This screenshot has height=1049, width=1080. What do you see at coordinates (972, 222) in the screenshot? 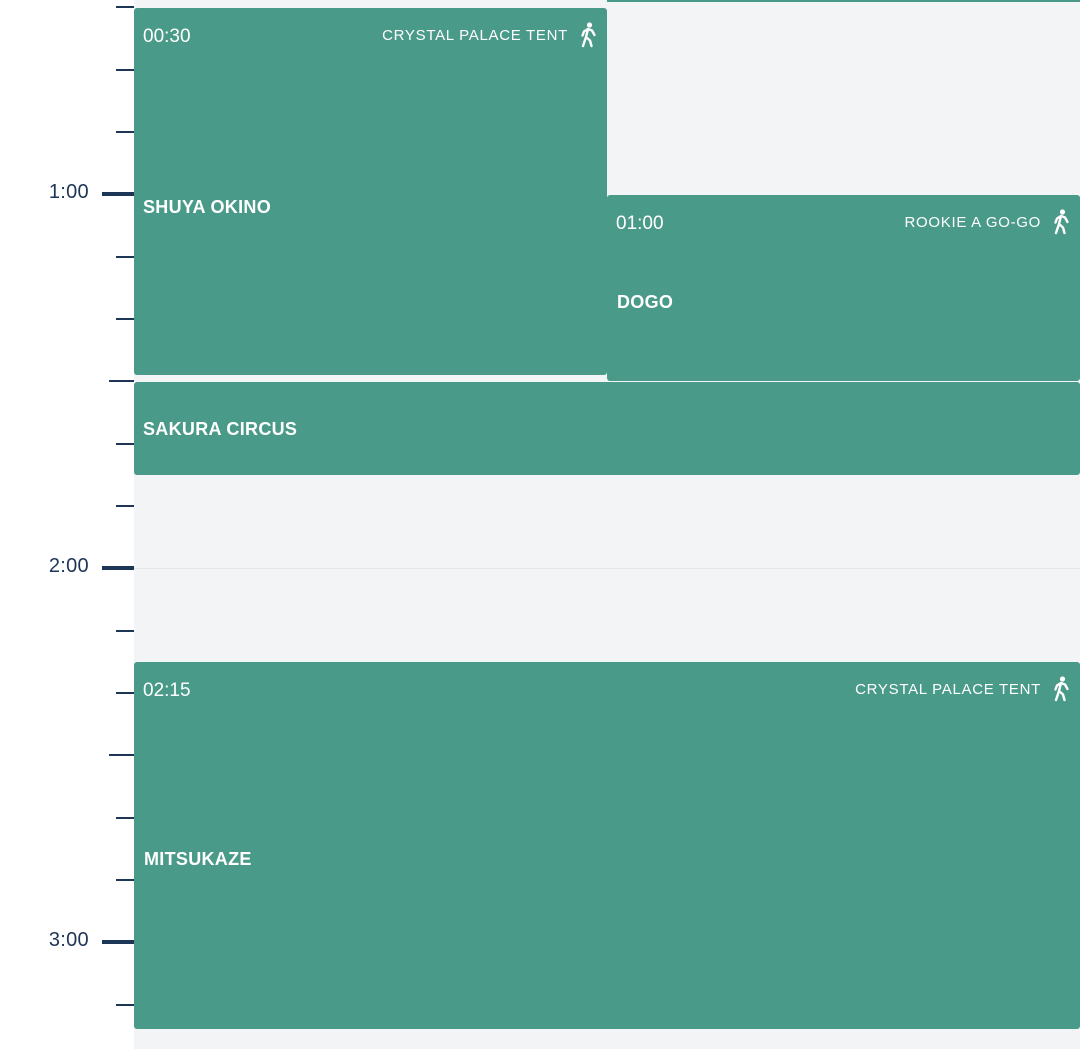
I see `event-stage-name: ROOKIE A GO-GO` at bounding box center [972, 222].